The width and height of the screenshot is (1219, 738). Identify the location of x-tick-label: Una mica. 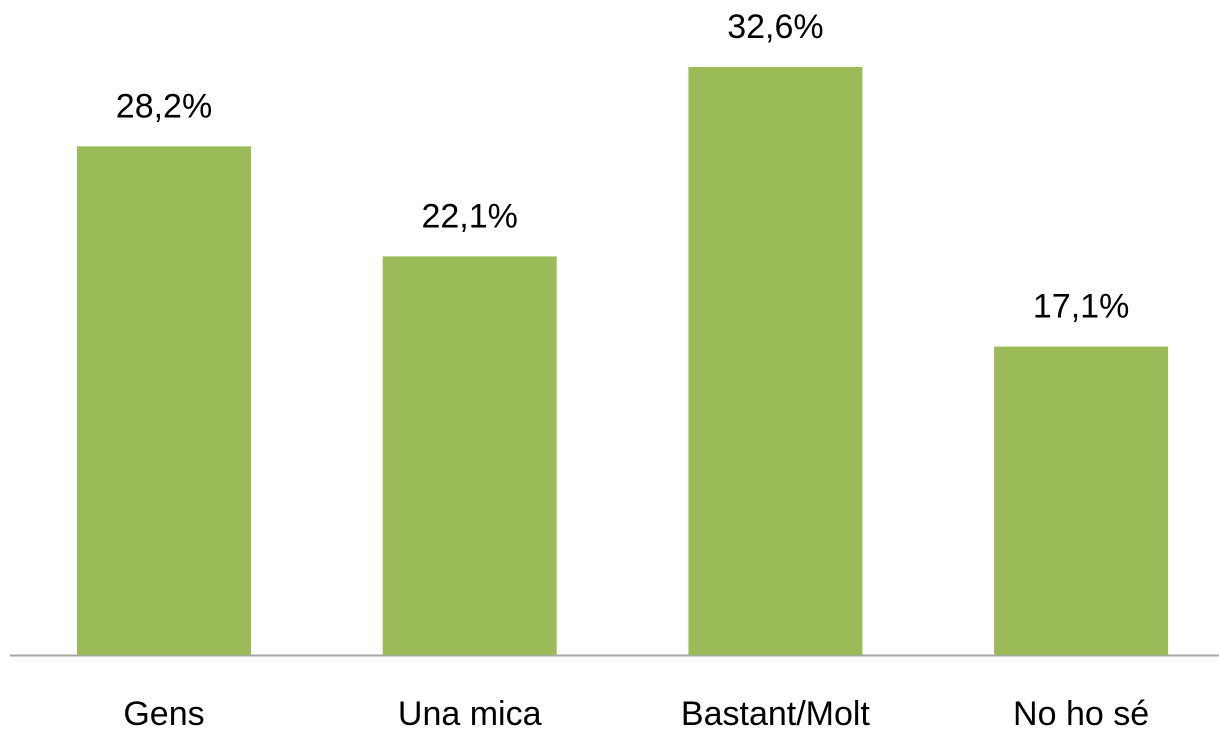
(470, 714).